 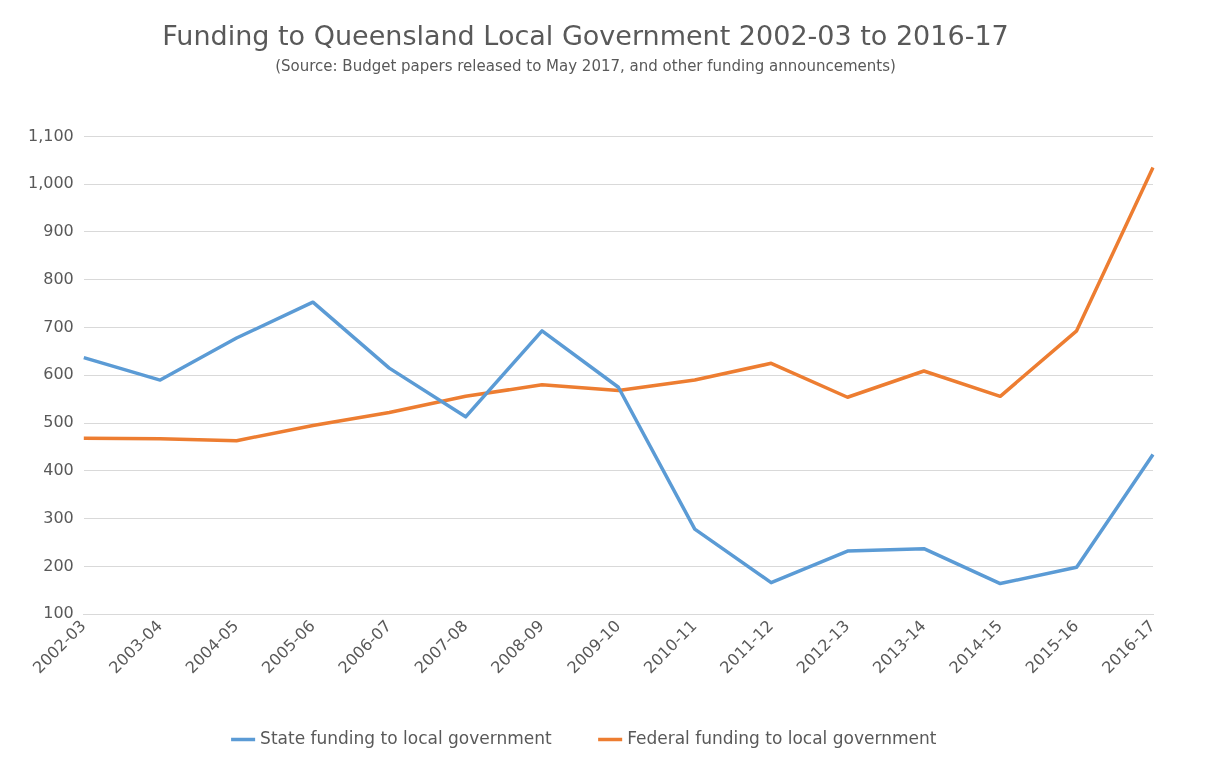 I want to click on y-tick-label: 500, so click(x=58, y=422).